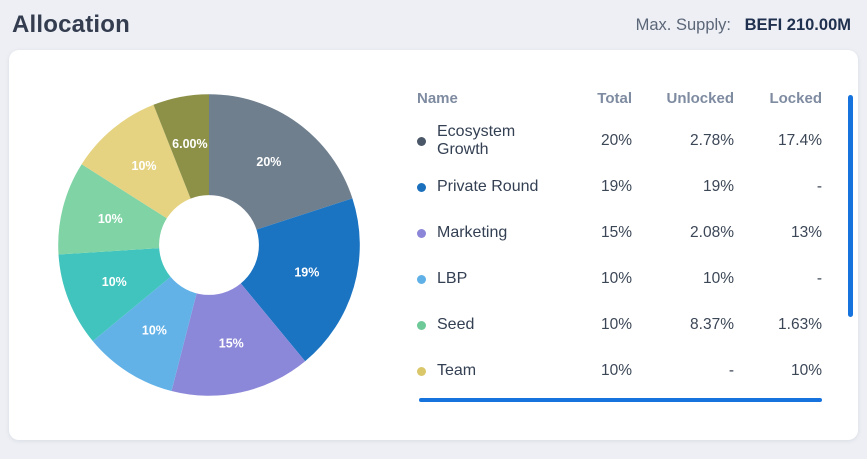 This screenshot has width=867, height=459. What do you see at coordinates (472, 232) in the screenshot?
I see `row-name-label: Marketing` at bounding box center [472, 232].